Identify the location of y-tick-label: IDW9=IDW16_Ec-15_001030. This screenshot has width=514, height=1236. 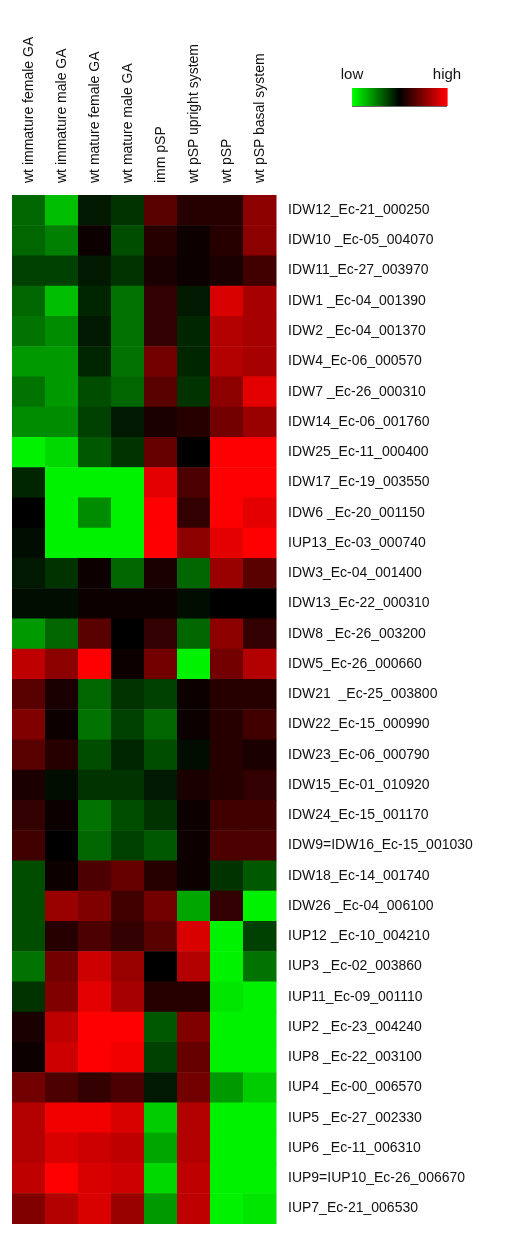
(381, 844).